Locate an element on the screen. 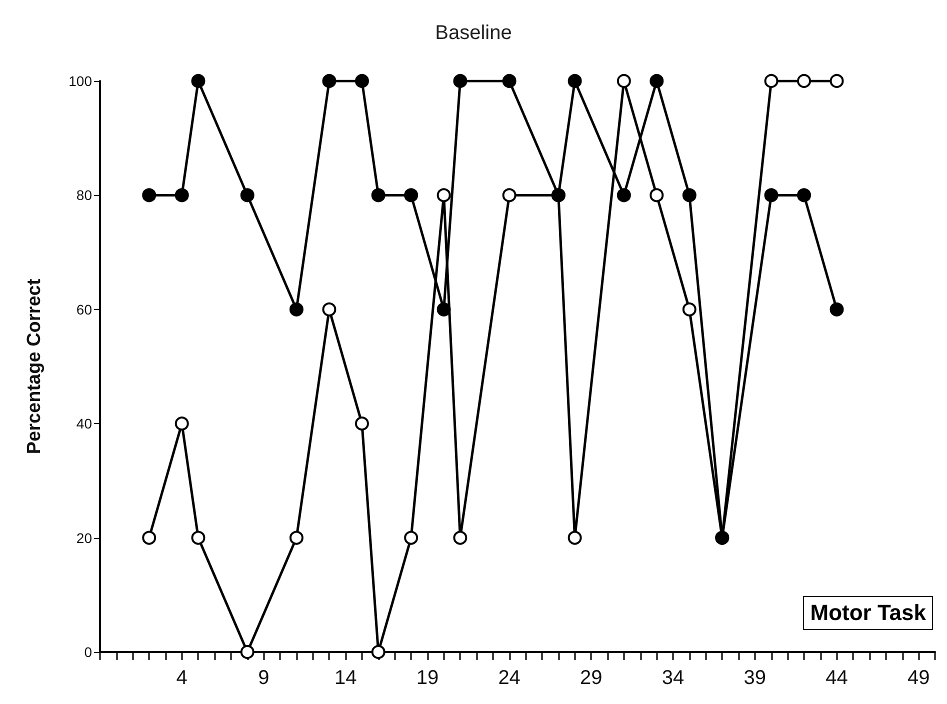  annotation: Motor Task is located at coordinates (868, 613).